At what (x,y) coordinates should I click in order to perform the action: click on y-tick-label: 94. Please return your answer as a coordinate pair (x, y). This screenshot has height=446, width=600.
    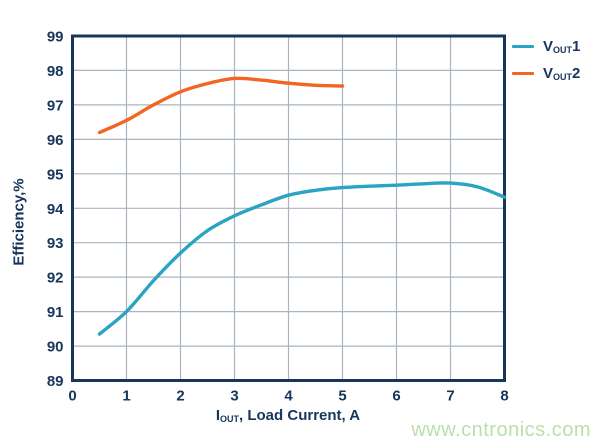
    Looking at the image, I should click on (55, 209).